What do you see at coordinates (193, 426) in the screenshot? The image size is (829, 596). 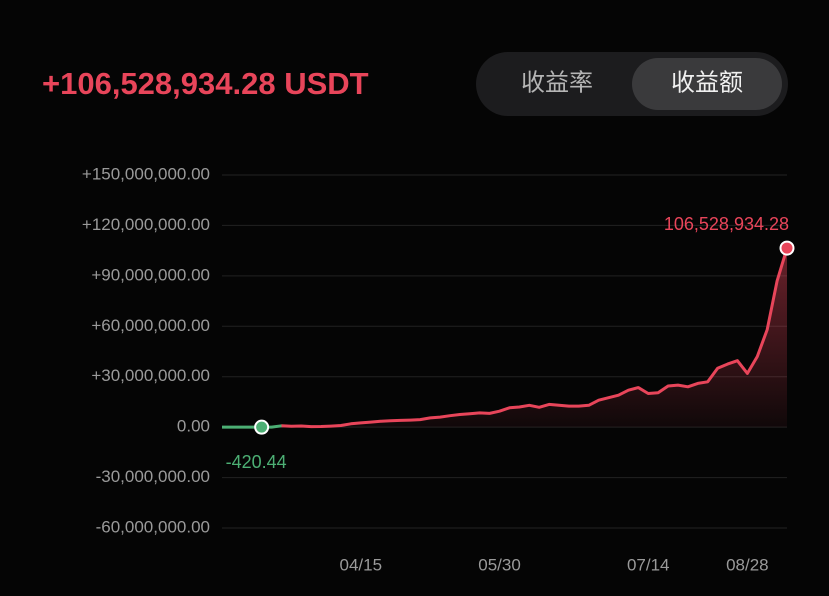 I see `y-tick-label: 0.00` at bounding box center [193, 426].